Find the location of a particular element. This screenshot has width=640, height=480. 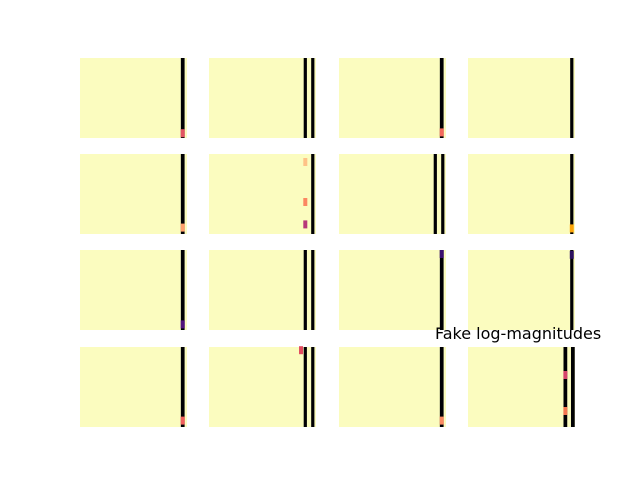

panel-r3-c1 is located at coordinates (133, 290).